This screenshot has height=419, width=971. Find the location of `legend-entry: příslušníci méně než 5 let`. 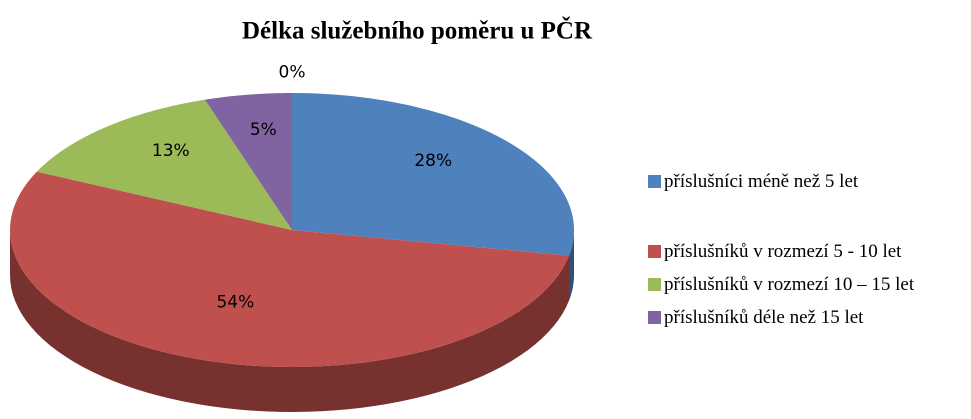

legend-entry: příslušníci méně než 5 let is located at coordinates (807, 181).